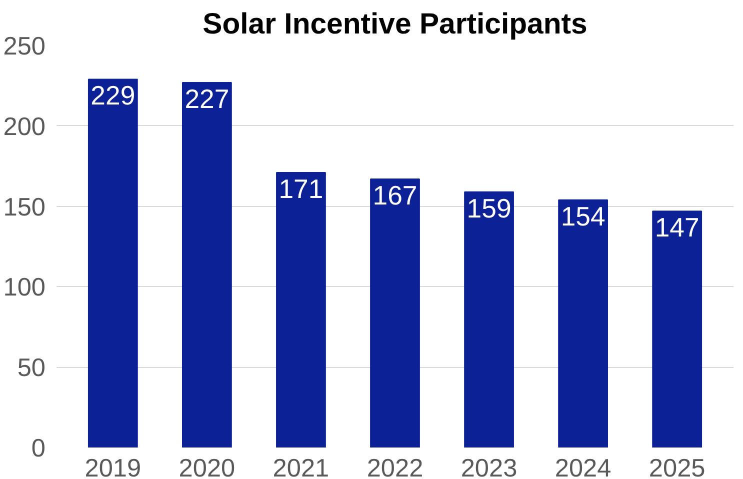  What do you see at coordinates (24, 207) in the screenshot?
I see `y-tick-label: 150` at bounding box center [24, 207].